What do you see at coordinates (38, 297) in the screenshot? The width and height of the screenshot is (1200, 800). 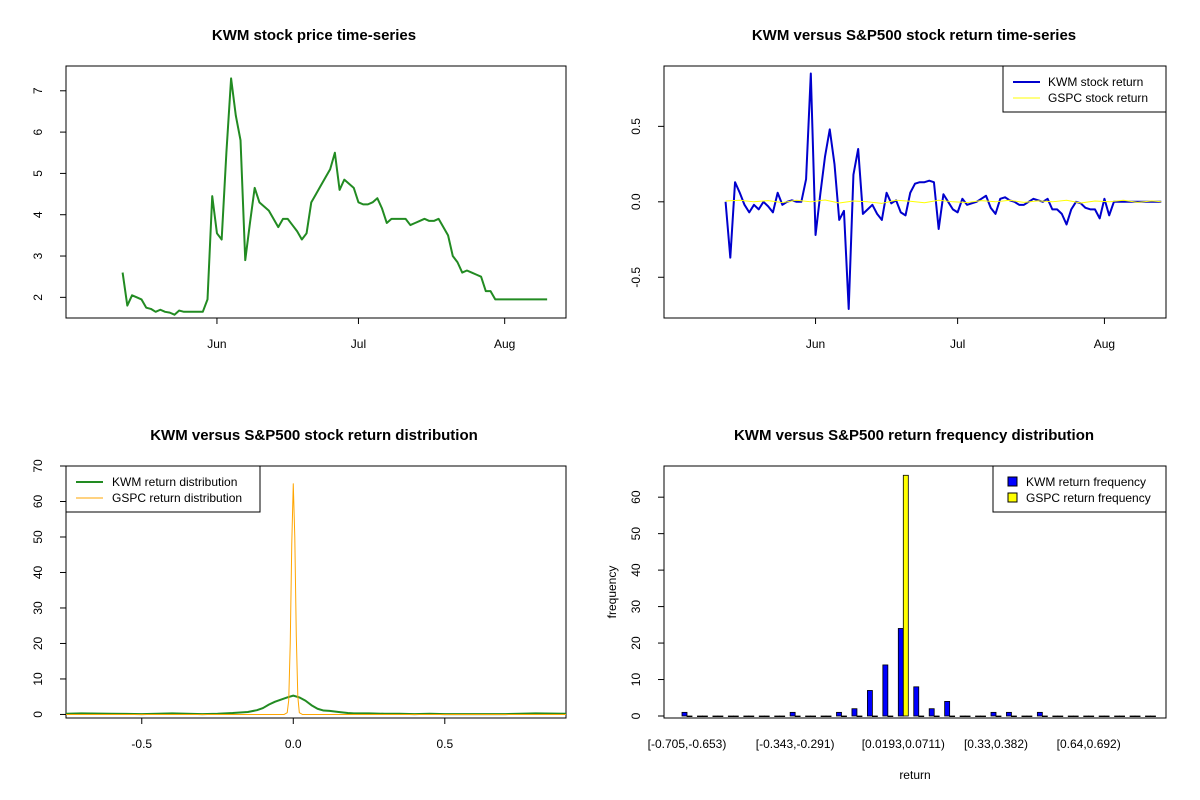 I see `y-tick-label: 2` at bounding box center [38, 297].